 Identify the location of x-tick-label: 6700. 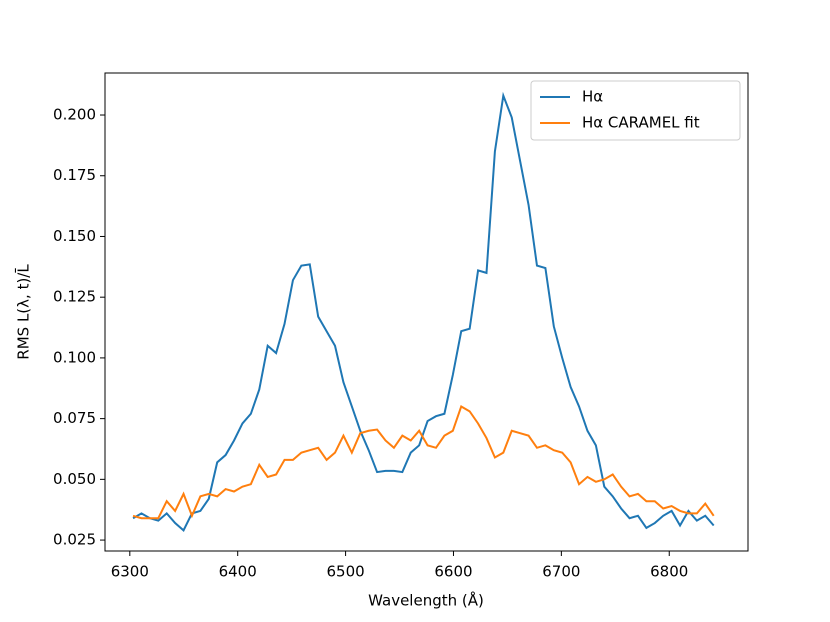
(561, 572).